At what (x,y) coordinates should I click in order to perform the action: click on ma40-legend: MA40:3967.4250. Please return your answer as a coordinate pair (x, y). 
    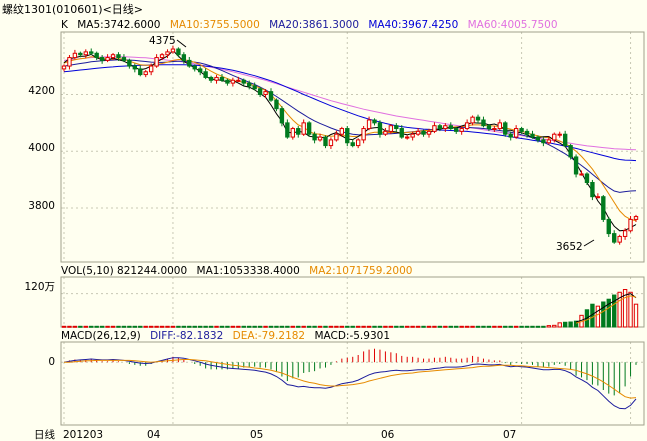
    Looking at the image, I should click on (413, 25).